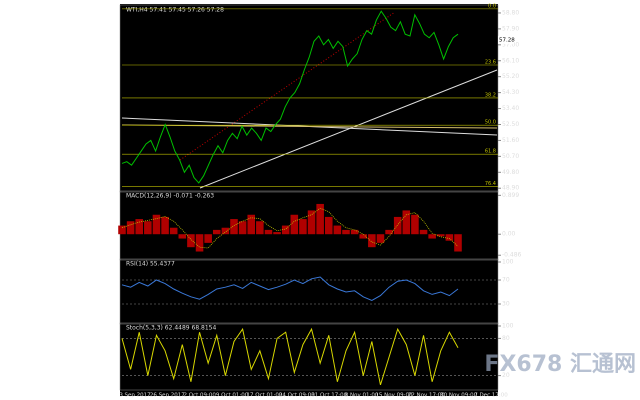 Image resolution: width=640 pixels, height=400 pixels. I want to click on panel-title: WTI,H4 57.41 57.45 57.26 57.28, so click(175, 10).